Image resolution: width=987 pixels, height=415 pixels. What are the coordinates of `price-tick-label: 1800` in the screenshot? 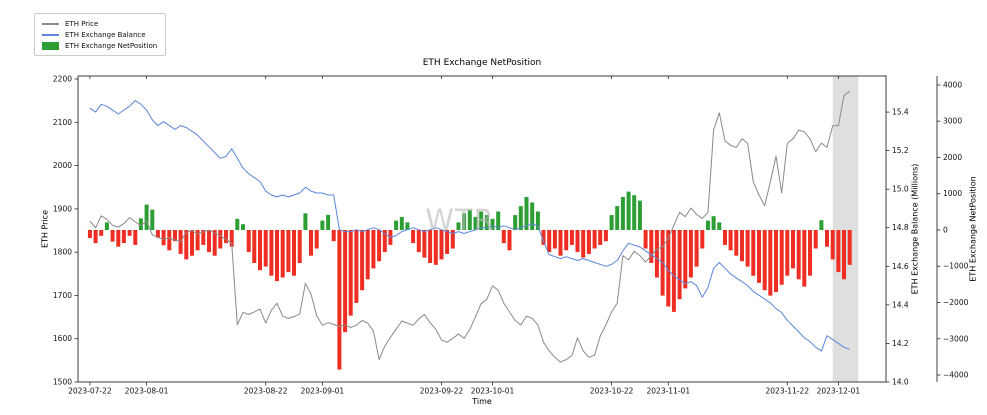 It's located at (62, 252).